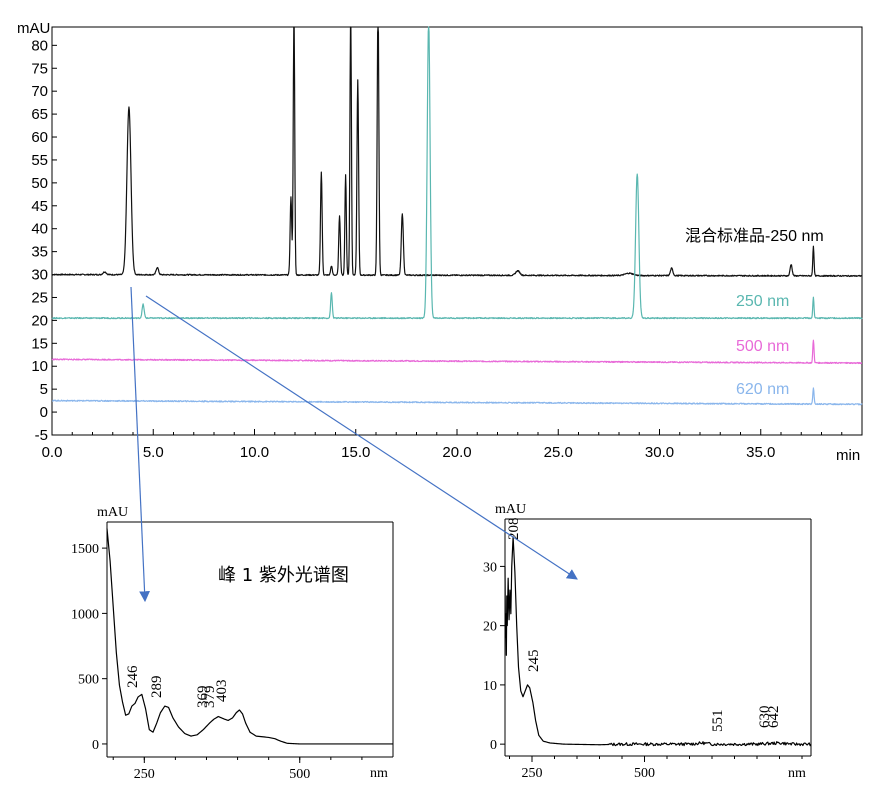 This screenshot has width=890, height=797. What do you see at coordinates (558, 452) in the screenshot?
I see `x-tick-label: 25.0` at bounding box center [558, 452].